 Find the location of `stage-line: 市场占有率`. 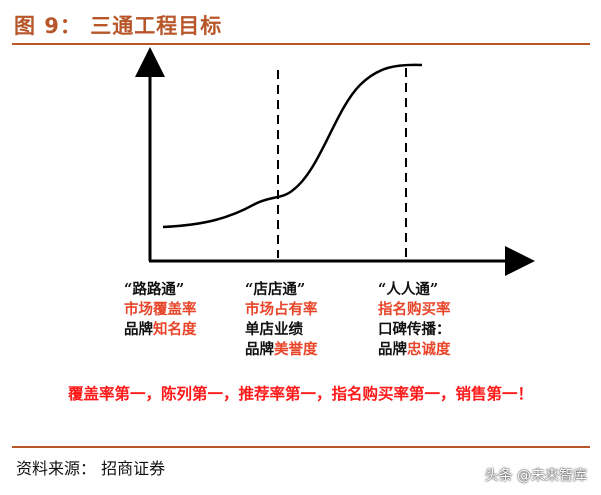

stage-line: 市场占有率 is located at coordinates (305, 310).